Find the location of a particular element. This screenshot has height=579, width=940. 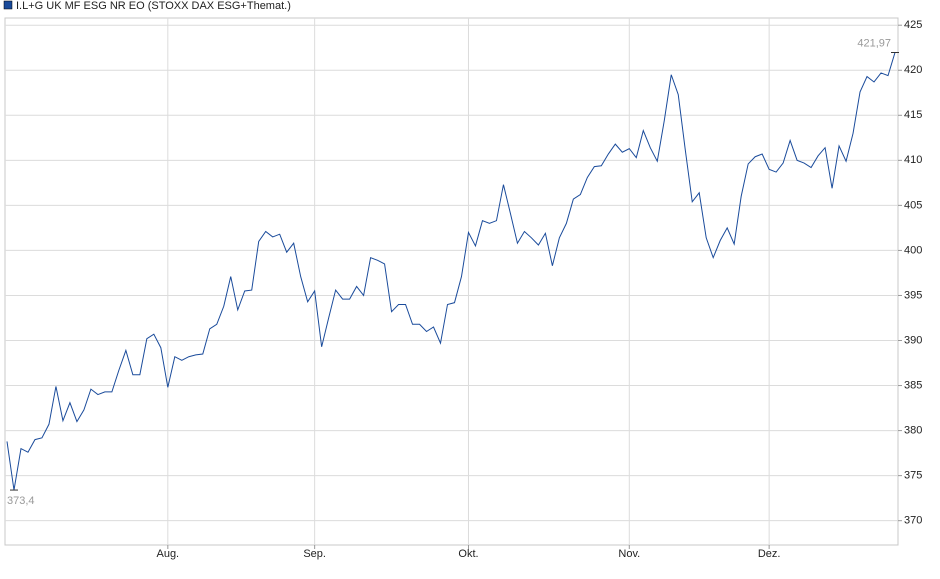

y-tick-label: 405 is located at coordinates (913, 205).